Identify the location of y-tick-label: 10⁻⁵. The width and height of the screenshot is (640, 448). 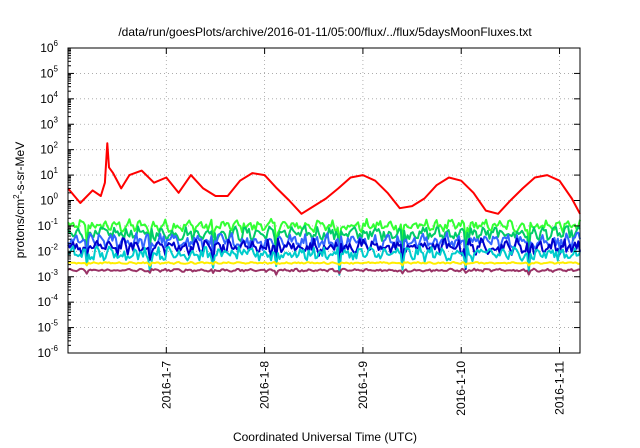
(48, 327).